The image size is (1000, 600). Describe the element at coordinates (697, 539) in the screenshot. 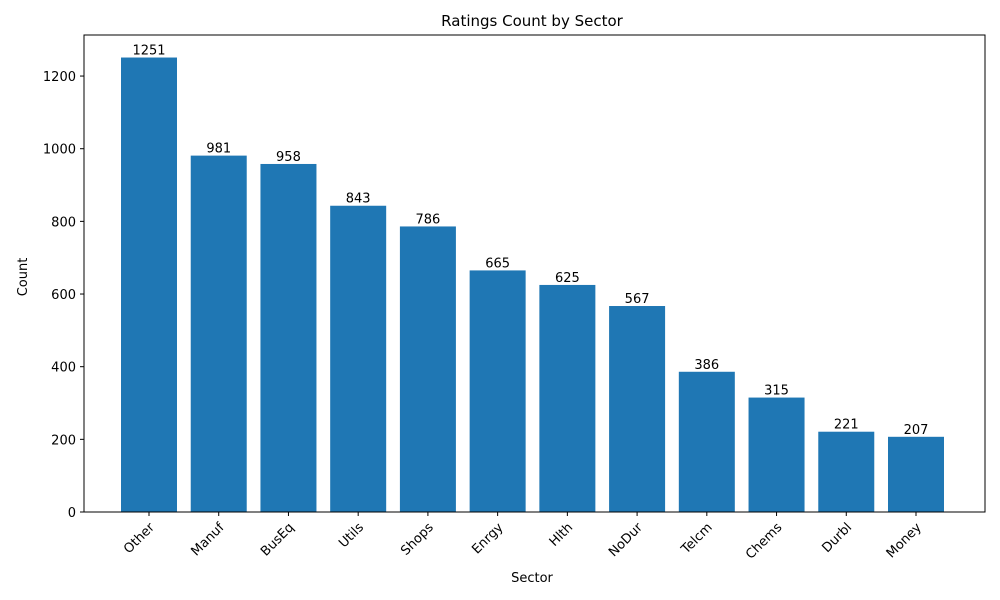

I see `x-tick-label: Telcm` at that location.